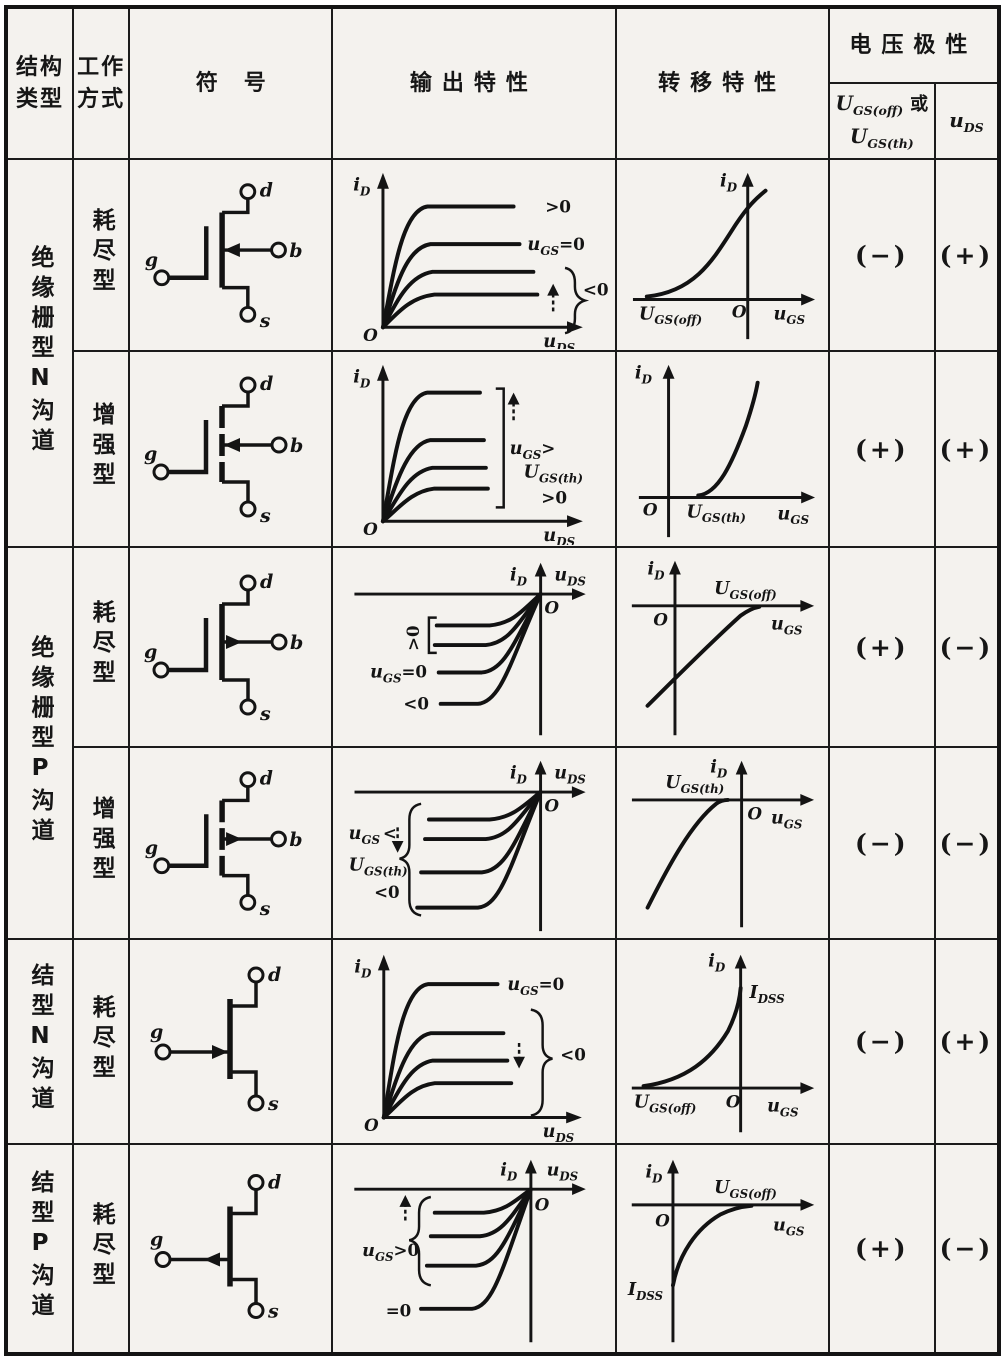 The height and width of the screenshot is (1362, 1008). Describe the element at coordinates (596, 290) in the screenshot. I see `curve-label-low: <0` at that location.